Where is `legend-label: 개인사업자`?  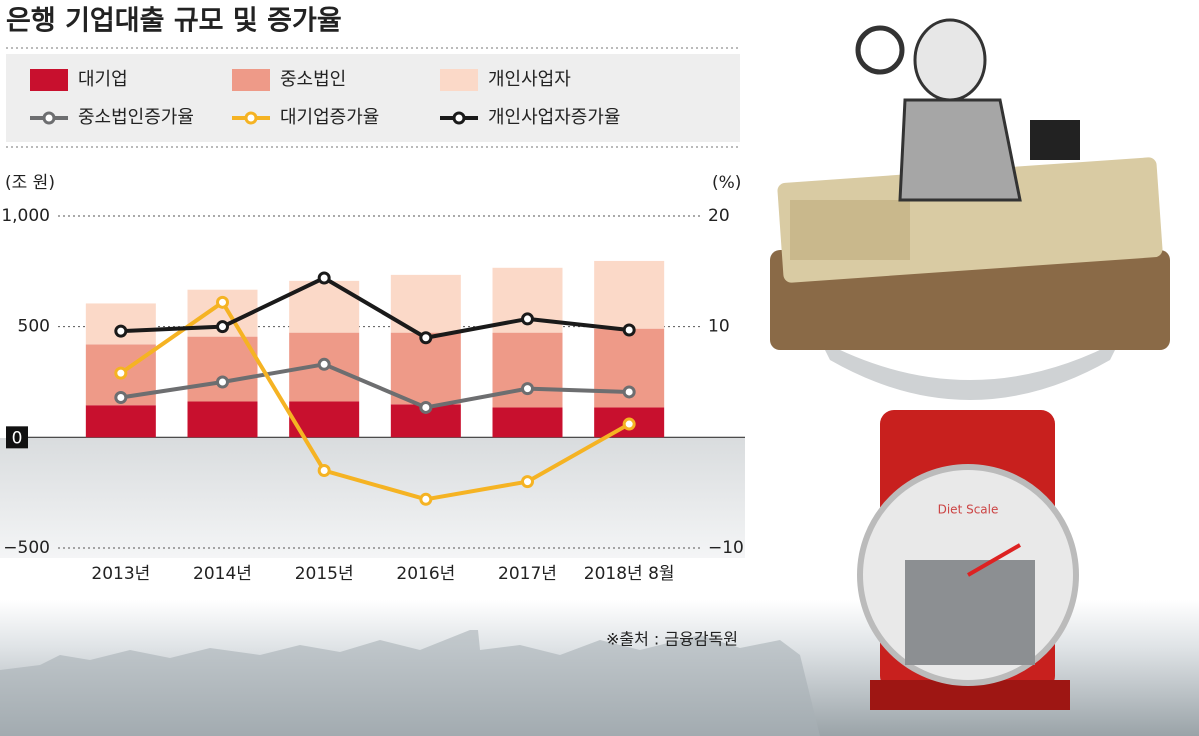
legend-label: 개인사업자 is located at coordinates (529, 79).